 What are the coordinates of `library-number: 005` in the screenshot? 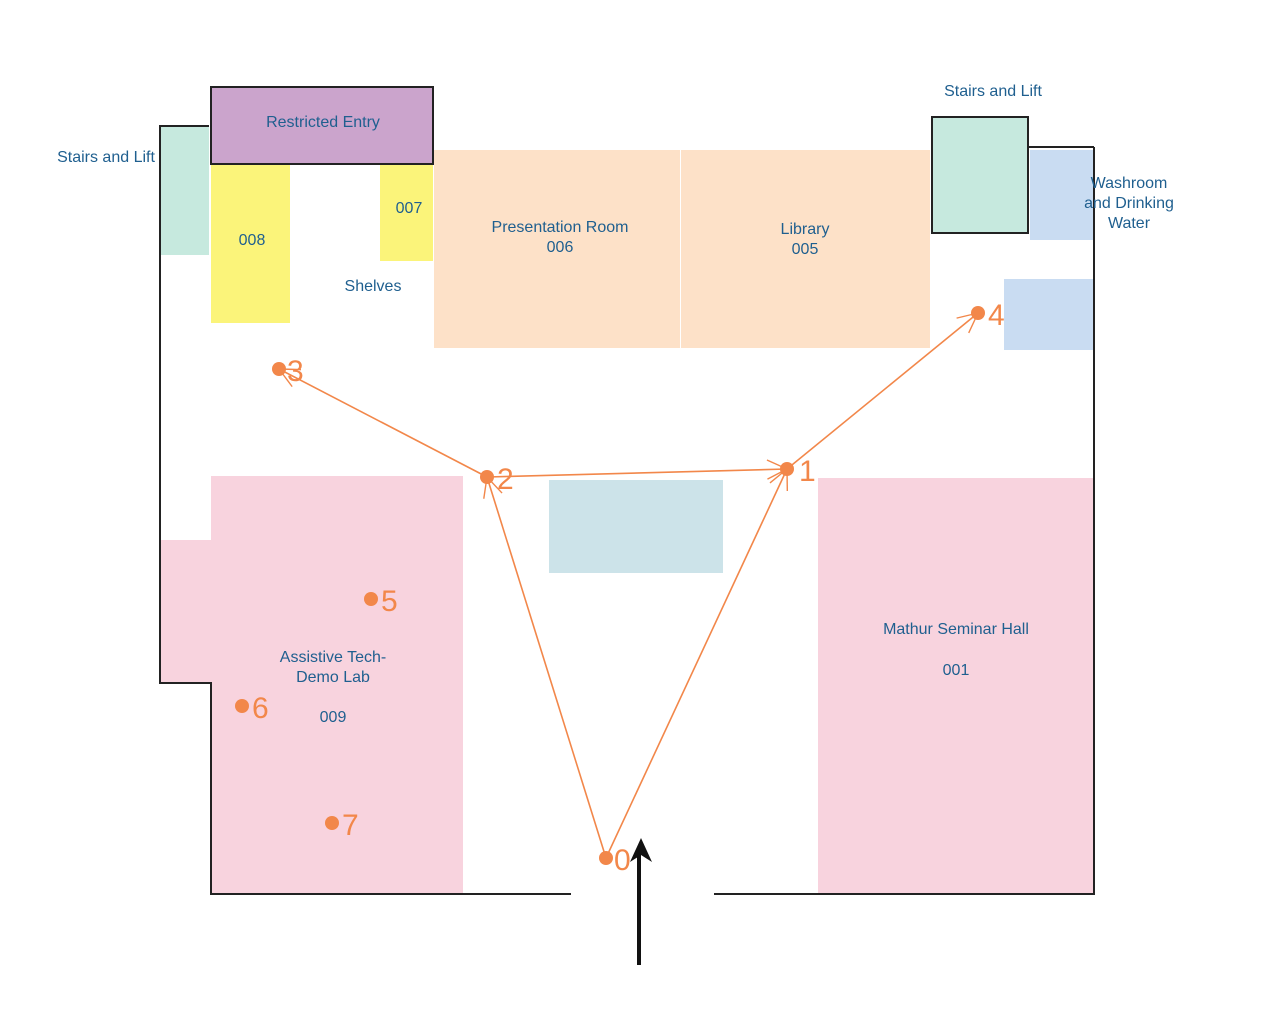 It's located at (805, 249).